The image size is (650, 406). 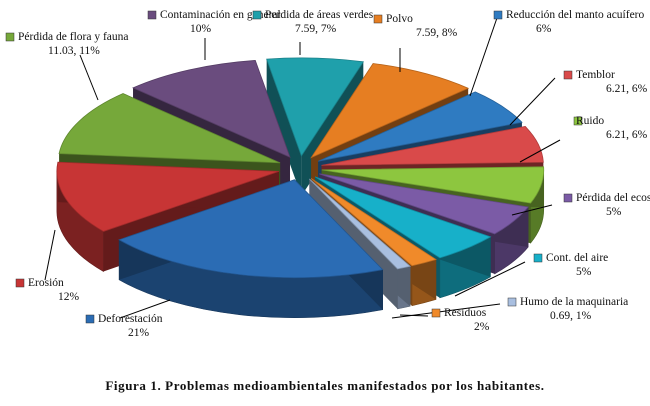 What do you see at coordinates (90, 319) in the screenshot?
I see `label-swatch-deforestacion` at bounding box center [90, 319].